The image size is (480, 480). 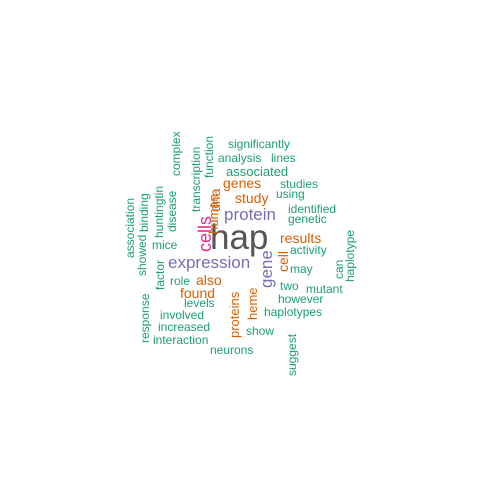 What do you see at coordinates (308, 250) in the screenshot?
I see `word-activity: activity` at bounding box center [308, 250].